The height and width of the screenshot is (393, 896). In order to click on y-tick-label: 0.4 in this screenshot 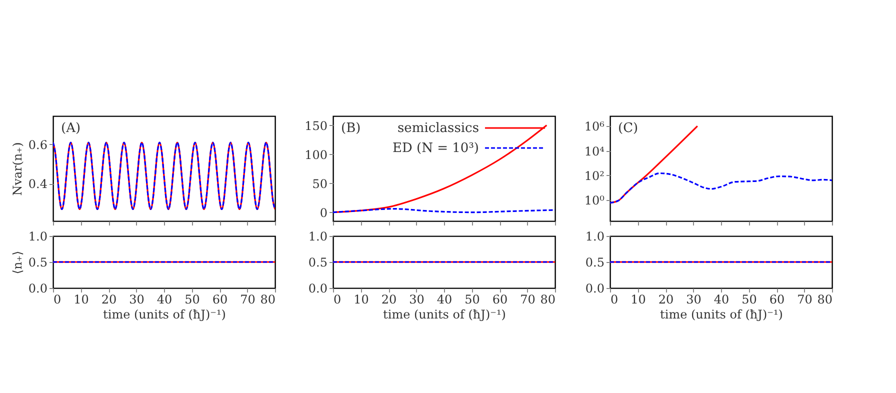, I will do `click(38, 184)`.